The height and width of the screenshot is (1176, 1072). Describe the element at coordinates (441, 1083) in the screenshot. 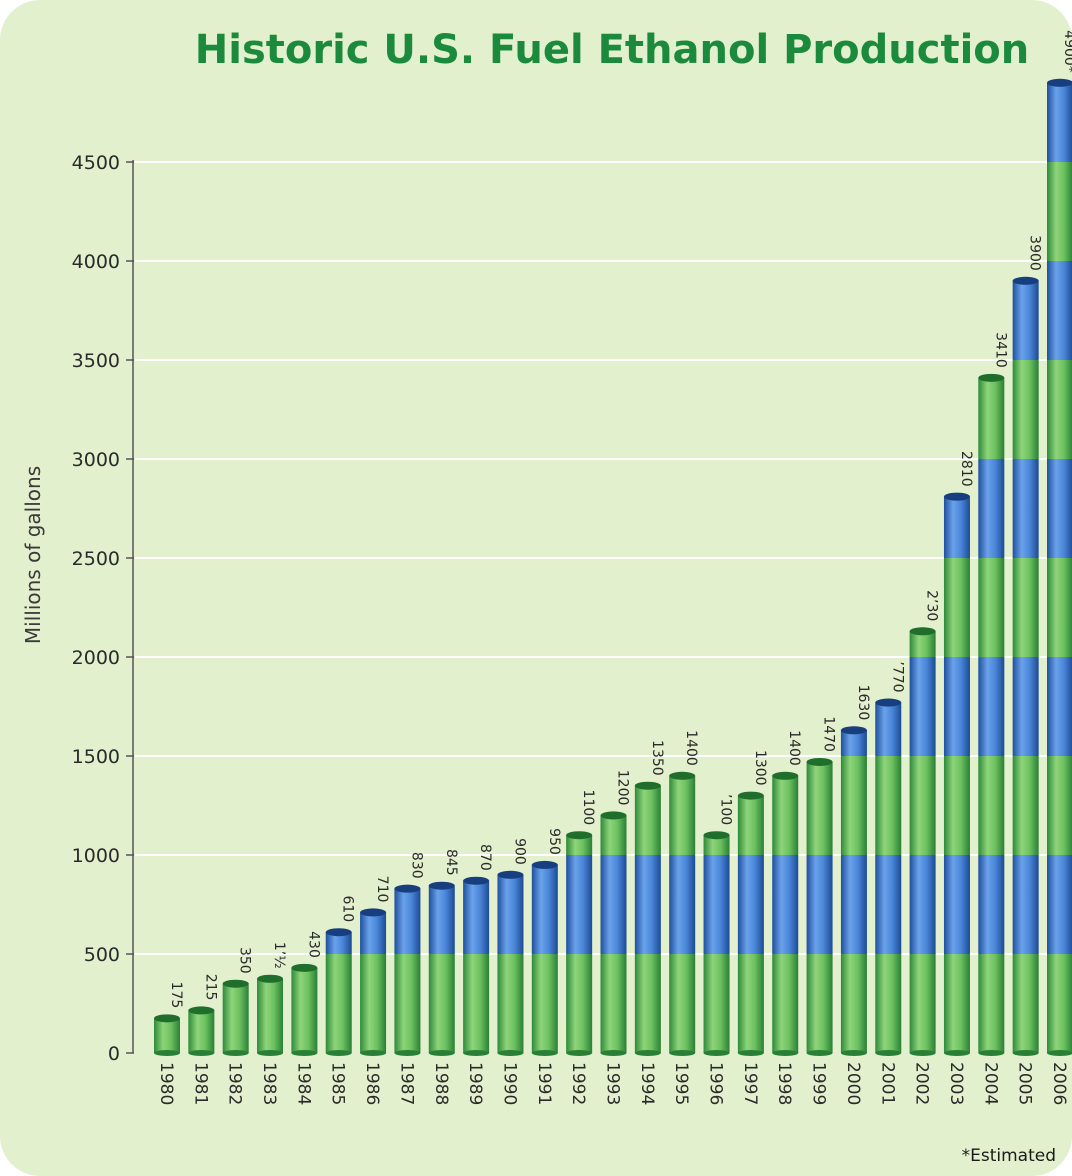

I see `x-tick-label-1988: 1988` at that location.